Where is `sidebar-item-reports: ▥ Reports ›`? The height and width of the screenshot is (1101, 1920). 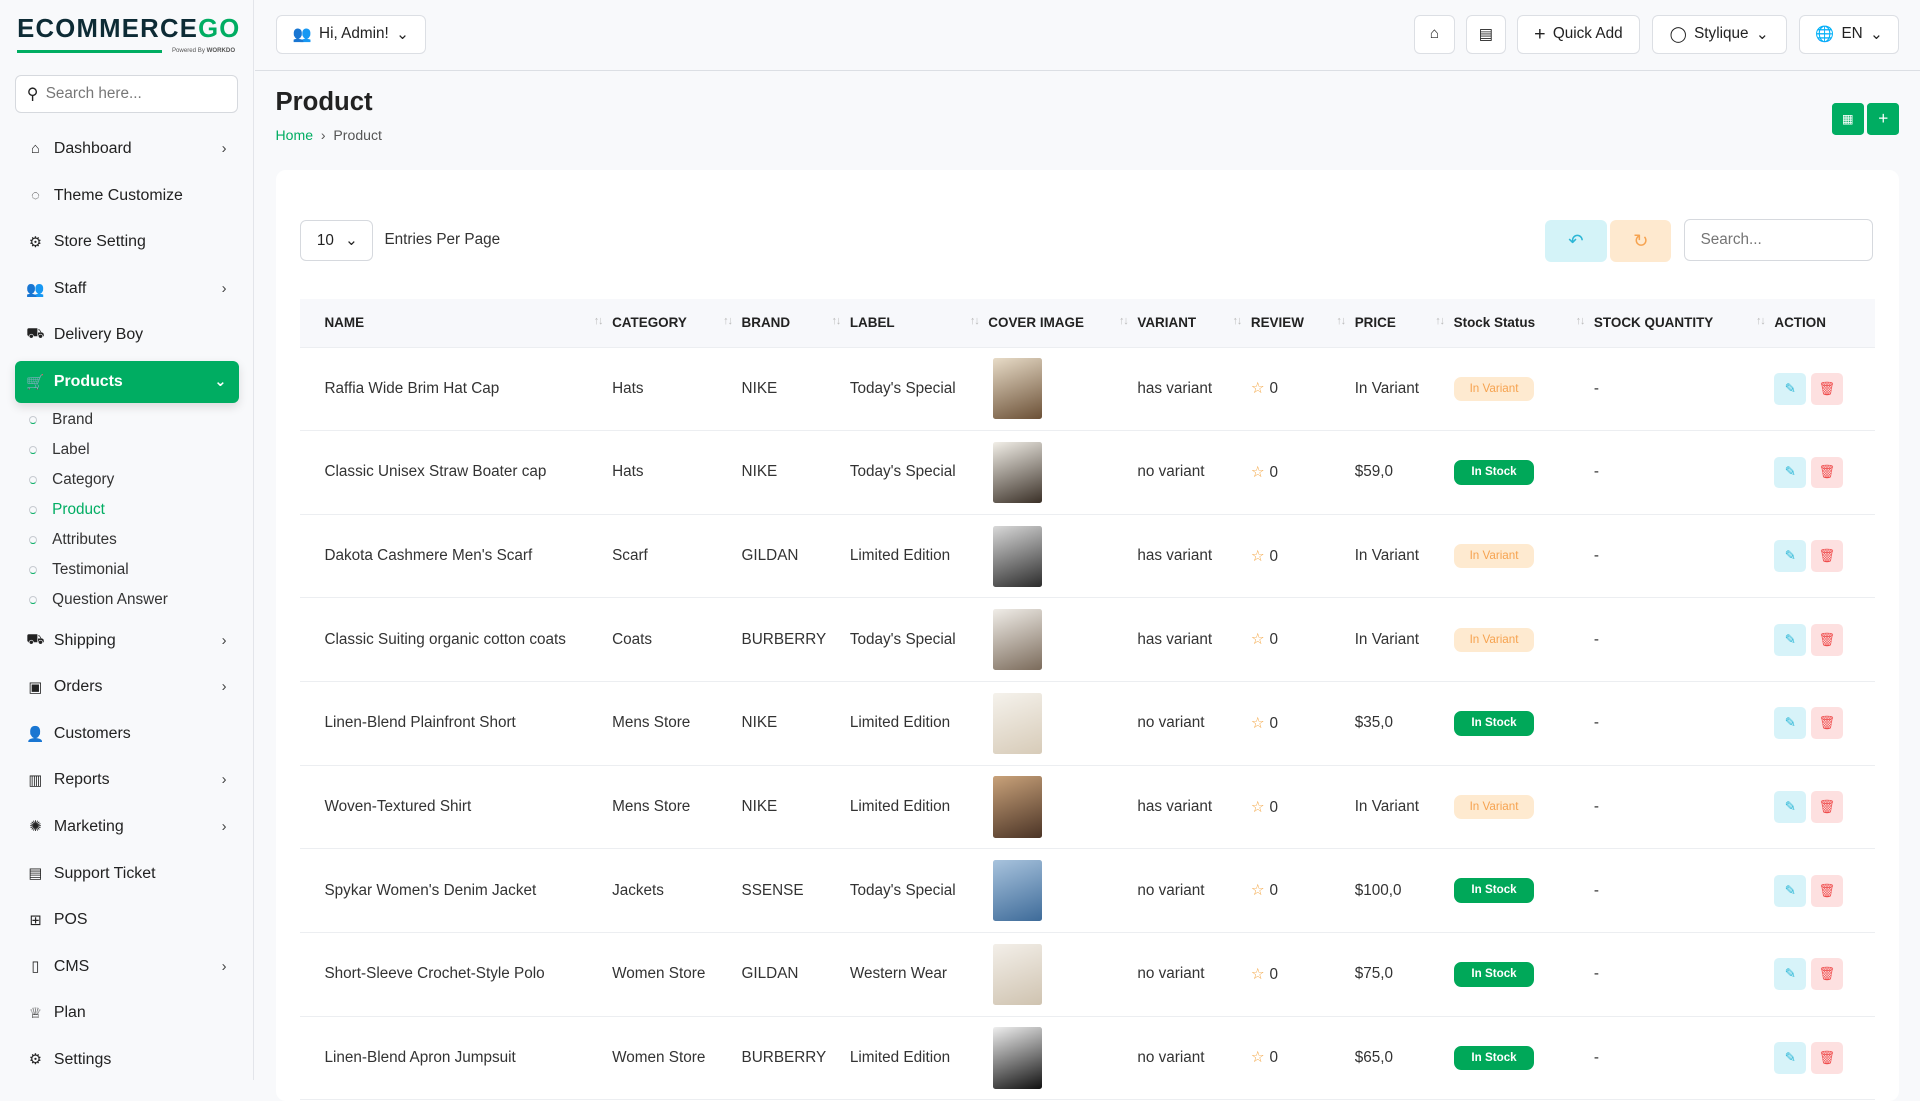
sidebar-item-reports: ▥ Reports › is located at coordinates (127, 780).